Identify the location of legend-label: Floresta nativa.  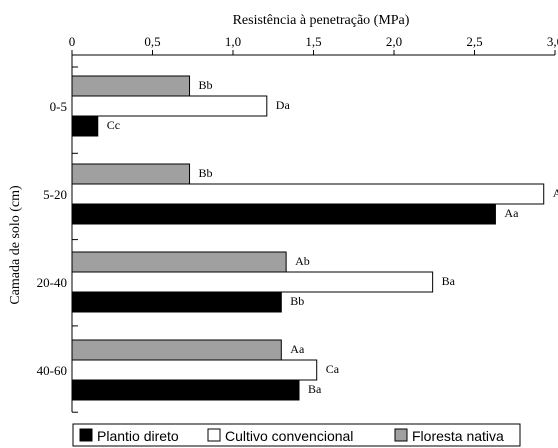
(458, 436).